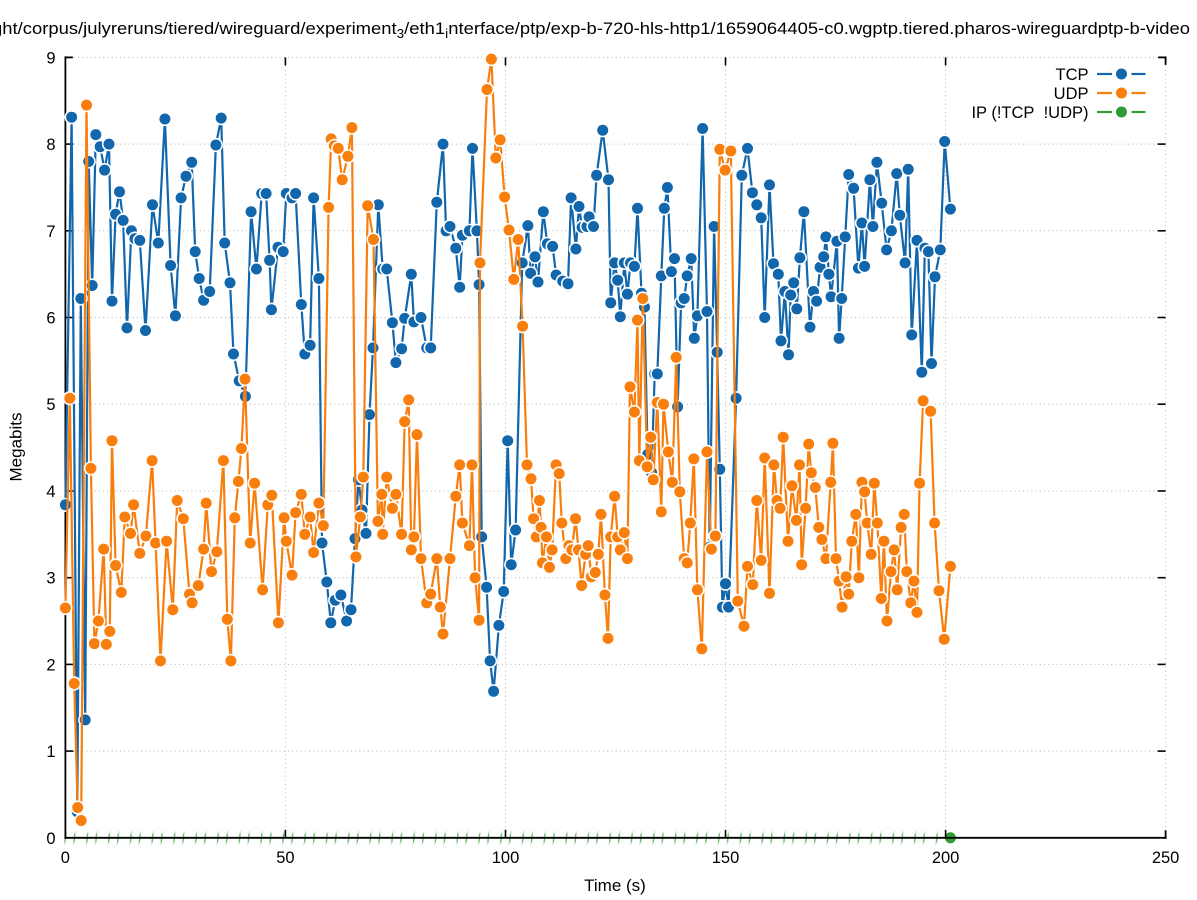  What do you see at coordinates (50, 405) in the screenshot?
I see `svg-text: 5` at bounding box center [50, 405].